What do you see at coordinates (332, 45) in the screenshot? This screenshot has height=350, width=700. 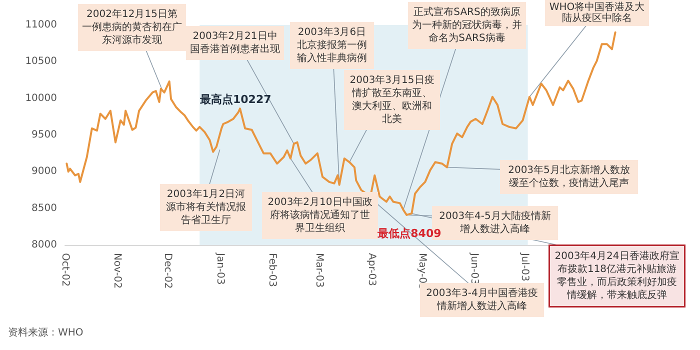 I see `annotation: 2003年3月6日北京接报第一例输入性非典病例` at bounding box center [332, 45].